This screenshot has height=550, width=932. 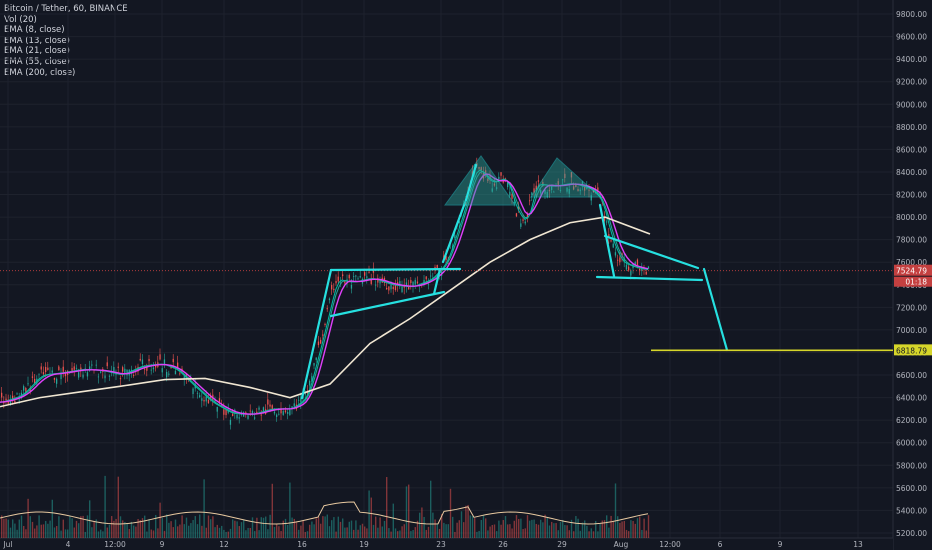 I want to click on legend-ema21: EMA (21, close), so click(x=37, y=51).